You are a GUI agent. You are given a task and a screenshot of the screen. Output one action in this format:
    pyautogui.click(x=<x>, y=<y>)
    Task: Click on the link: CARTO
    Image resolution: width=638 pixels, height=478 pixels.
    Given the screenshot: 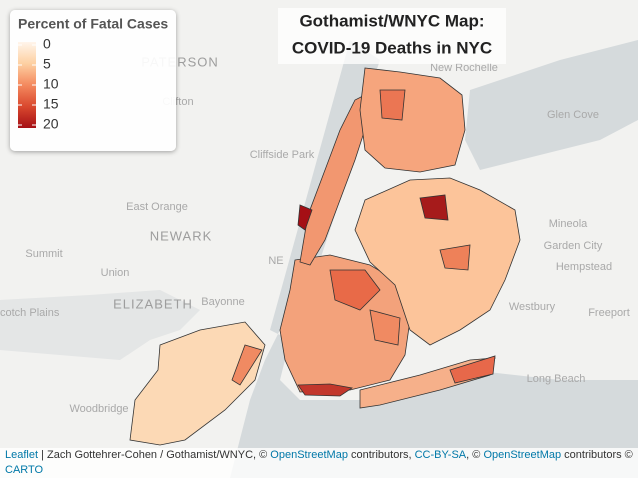 What is the action you would take?
    pyautogui.click(x=24, y=470)
    